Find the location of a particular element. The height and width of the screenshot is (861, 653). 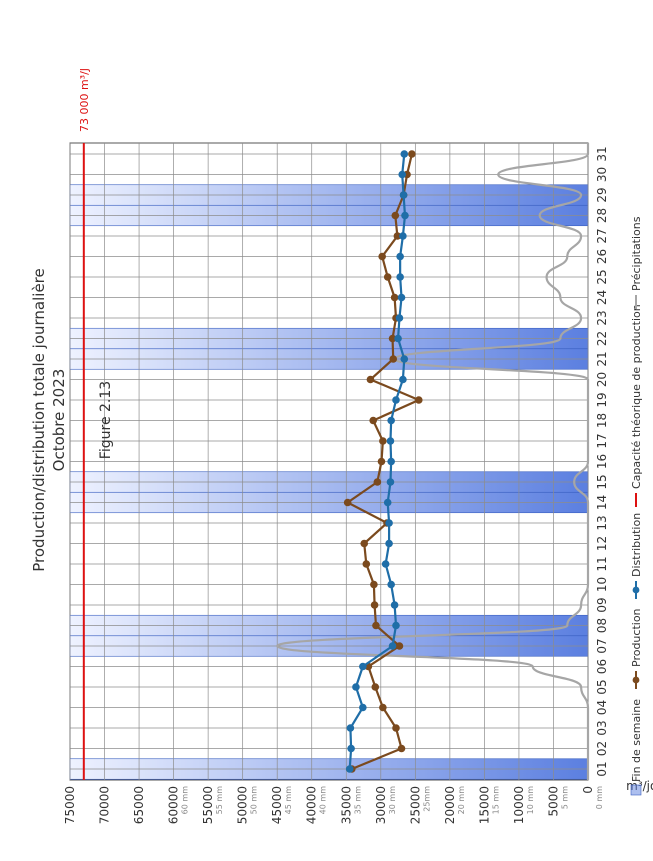

chart-subtitle: Octobre 2023 is located at coordinates (59, 420).